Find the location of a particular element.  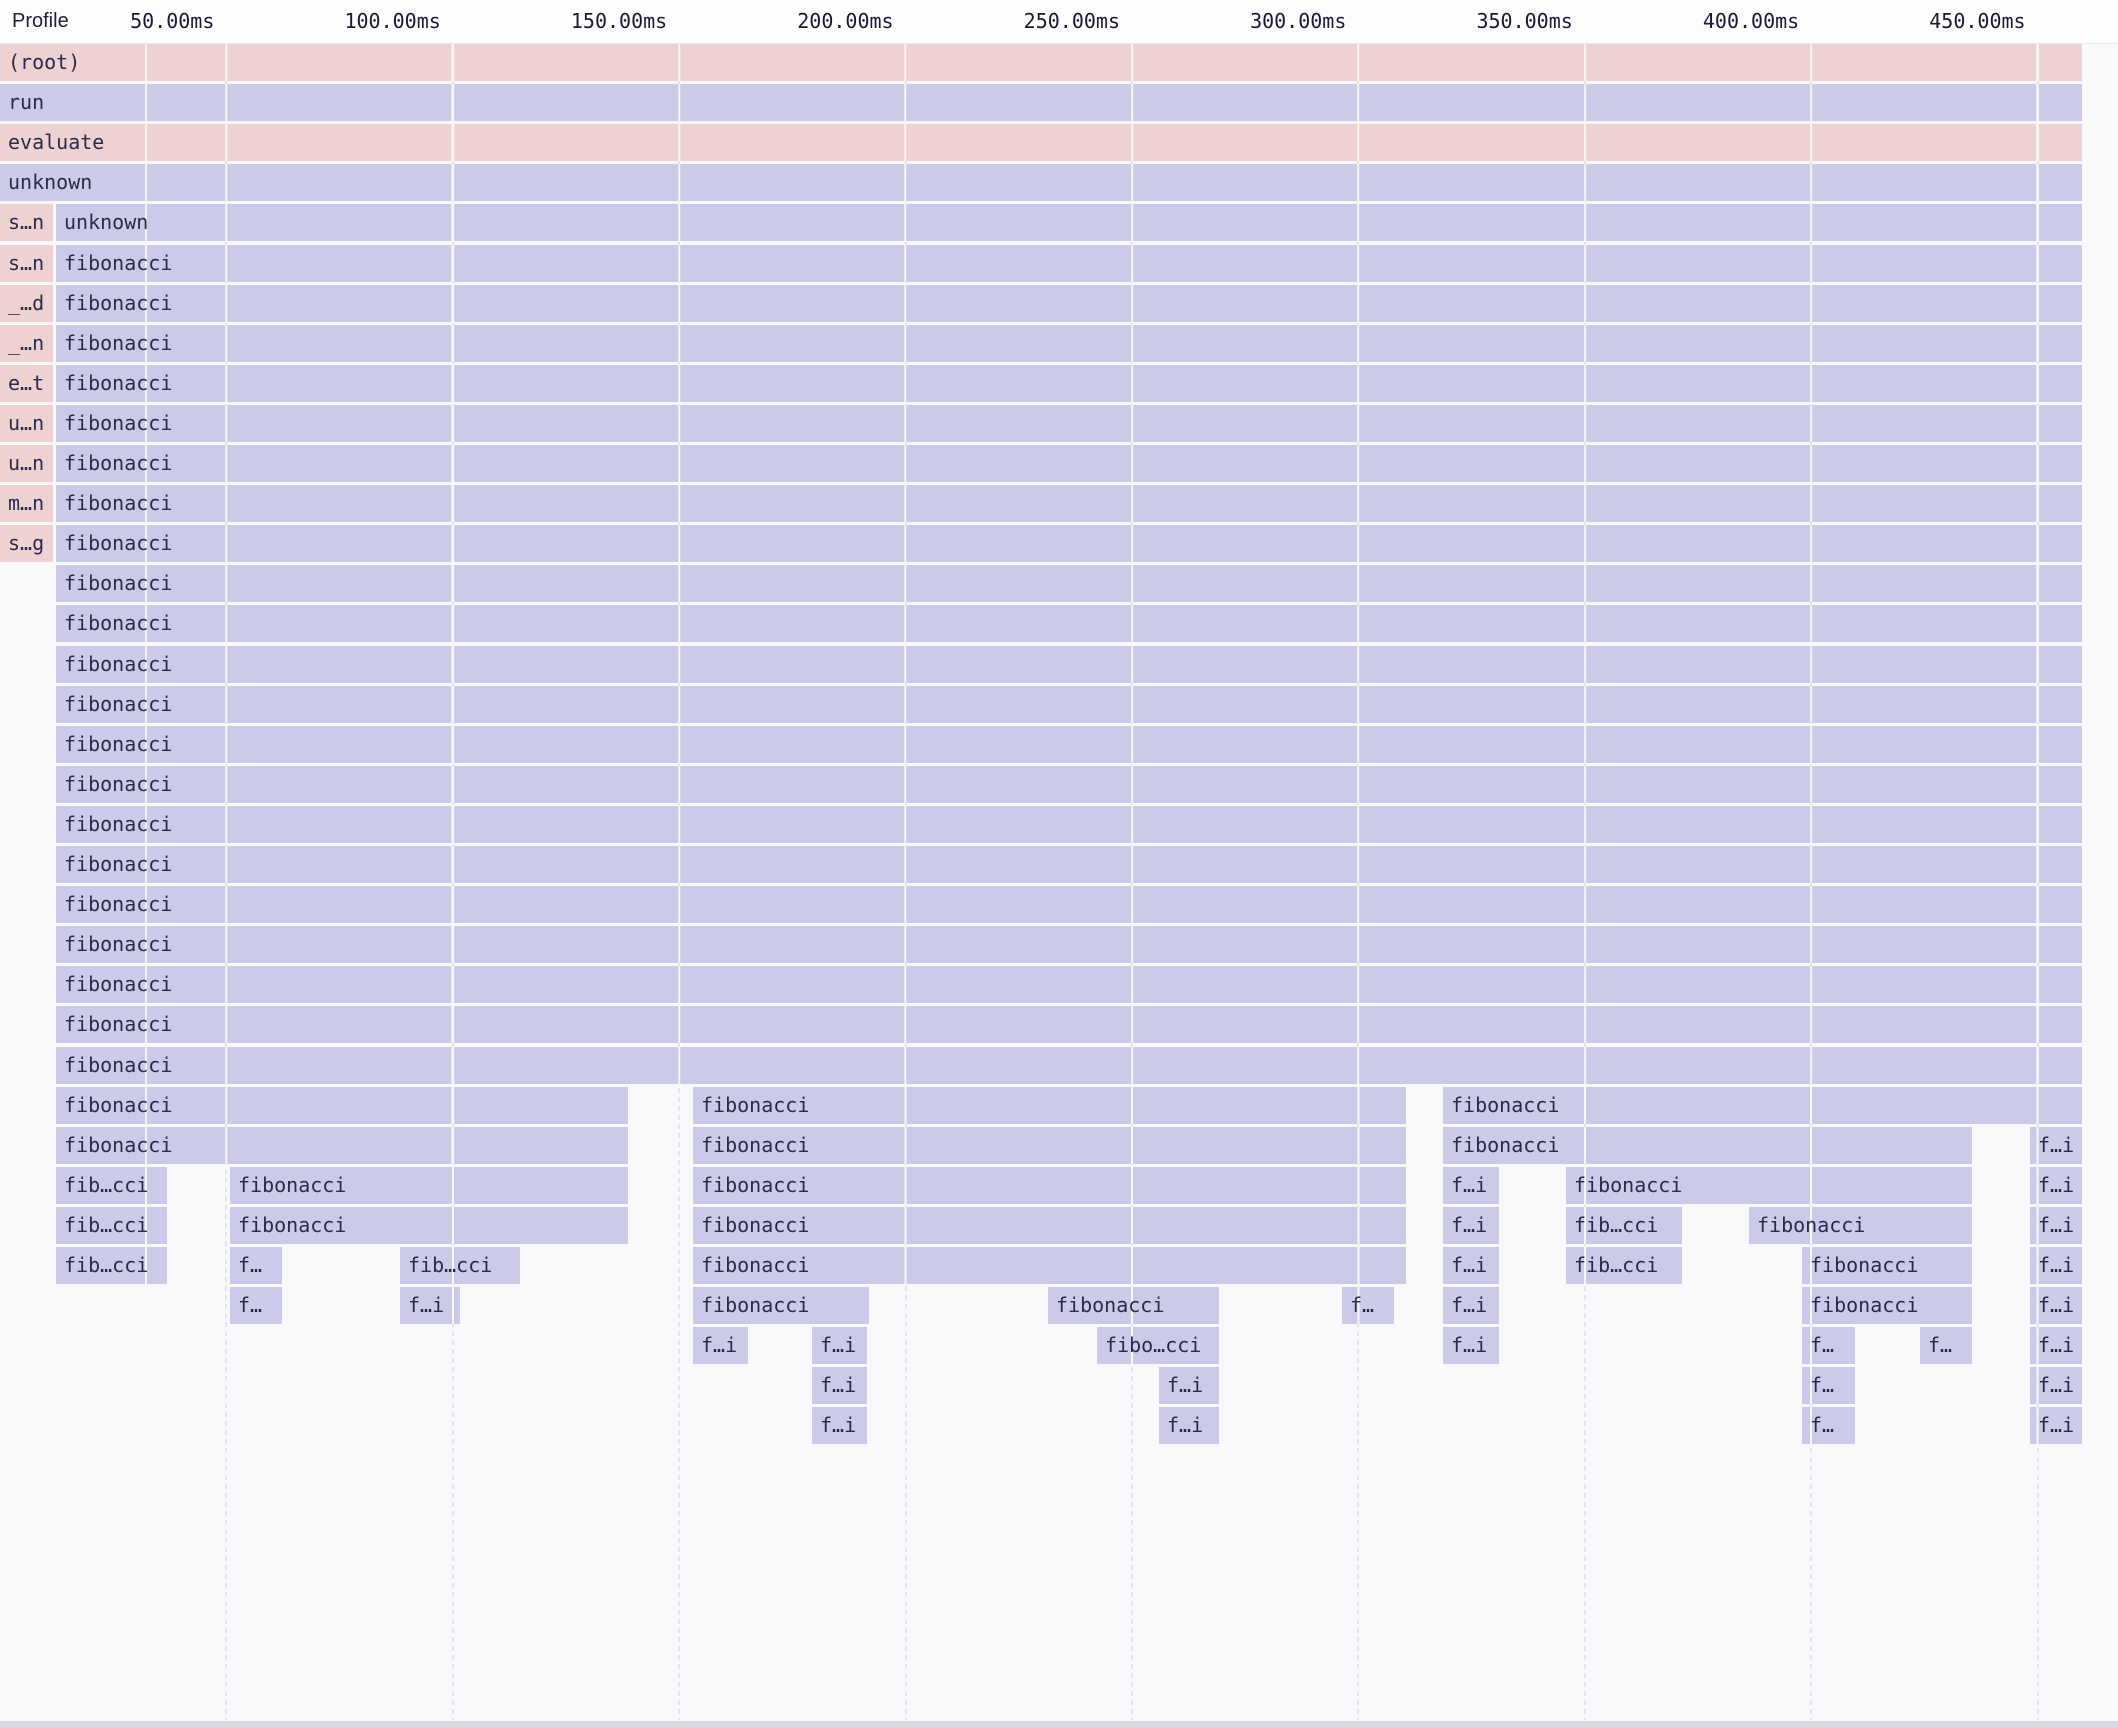

ruler-tick-label: 350.00ms is located at coordinates (1524, 21).